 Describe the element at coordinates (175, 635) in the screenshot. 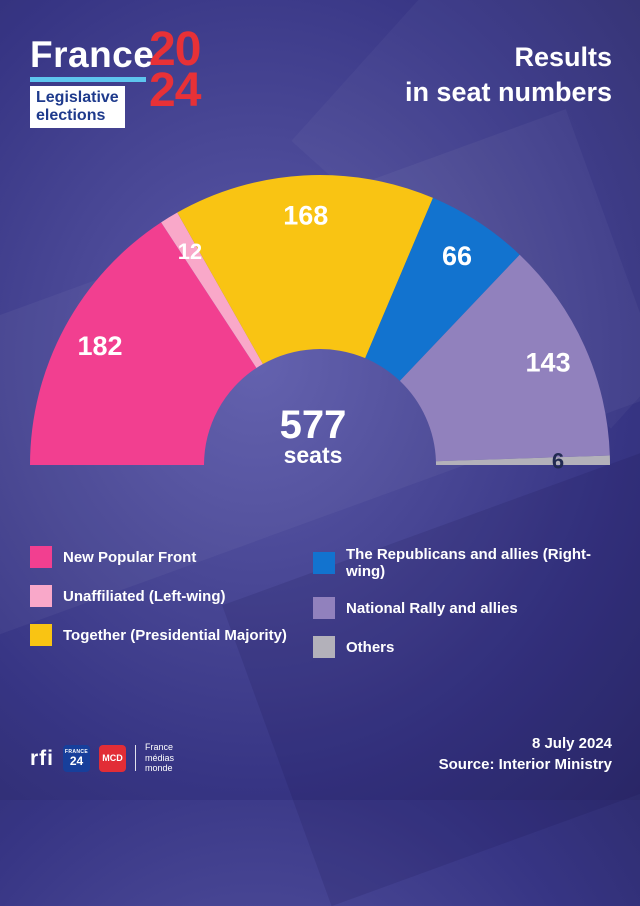

I see `legend-label: Together (Presidential Majority)` at that location.